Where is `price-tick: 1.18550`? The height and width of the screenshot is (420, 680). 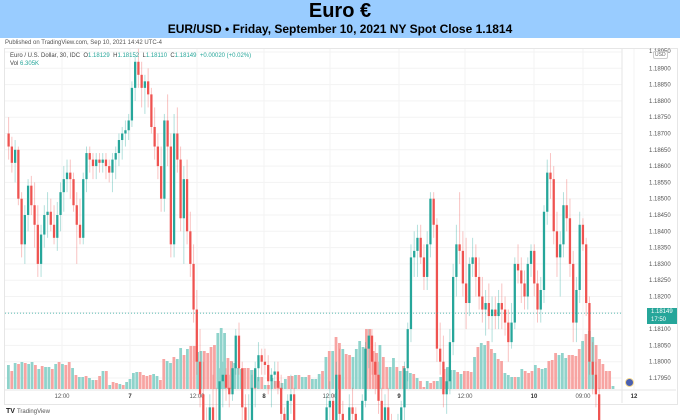 price-tick: 1.18550 is located at coordinates (660, 183).